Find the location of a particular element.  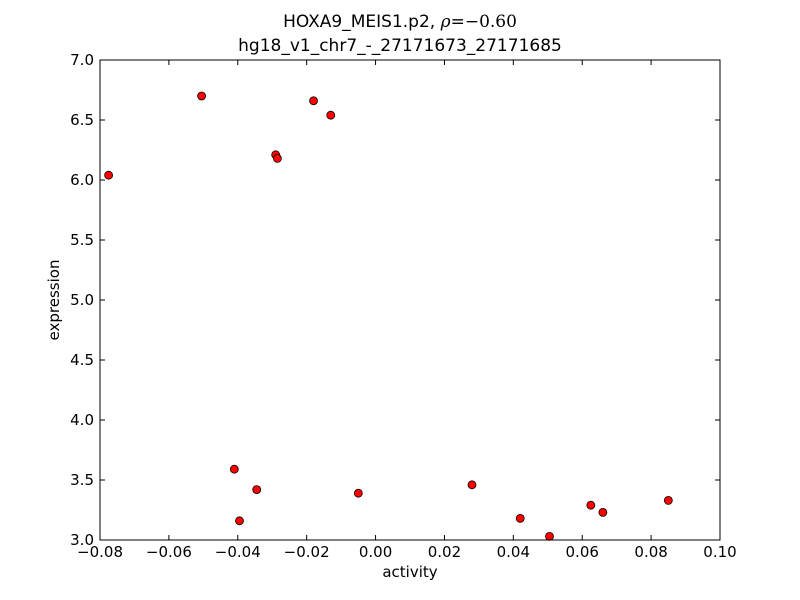

rho-equals: = is located at coordinates (457, 22).